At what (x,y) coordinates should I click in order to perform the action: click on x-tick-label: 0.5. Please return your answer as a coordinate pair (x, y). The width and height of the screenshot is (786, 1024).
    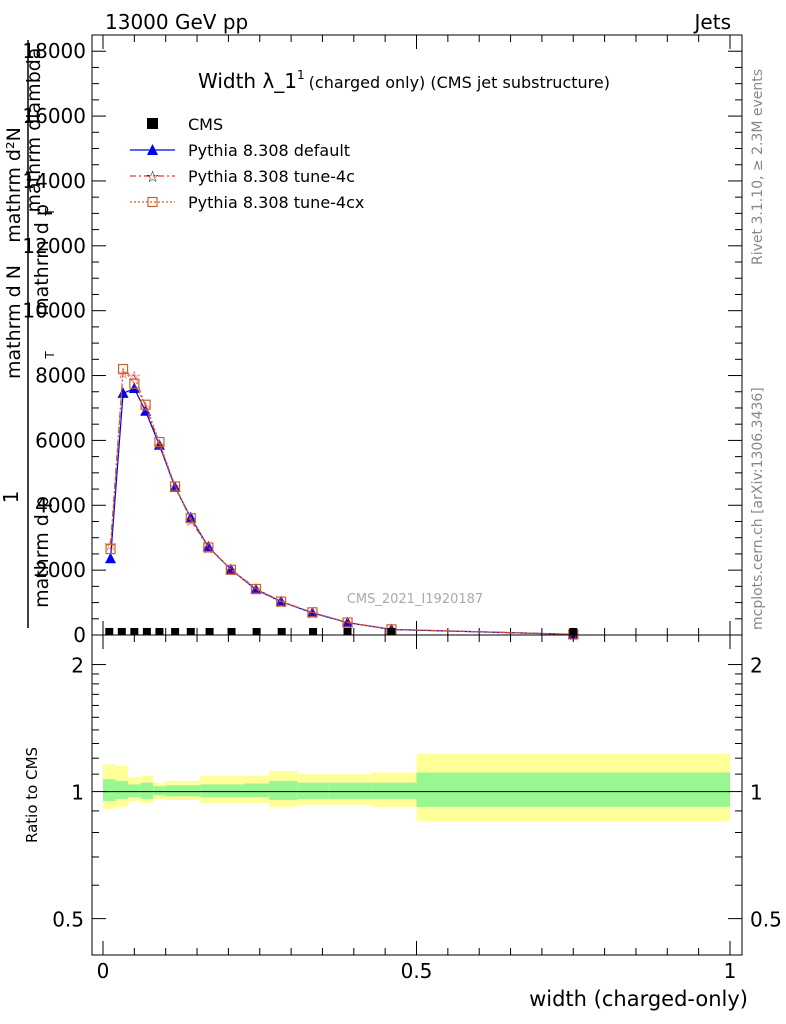
    Looking at the image, I should click on (417, 971).